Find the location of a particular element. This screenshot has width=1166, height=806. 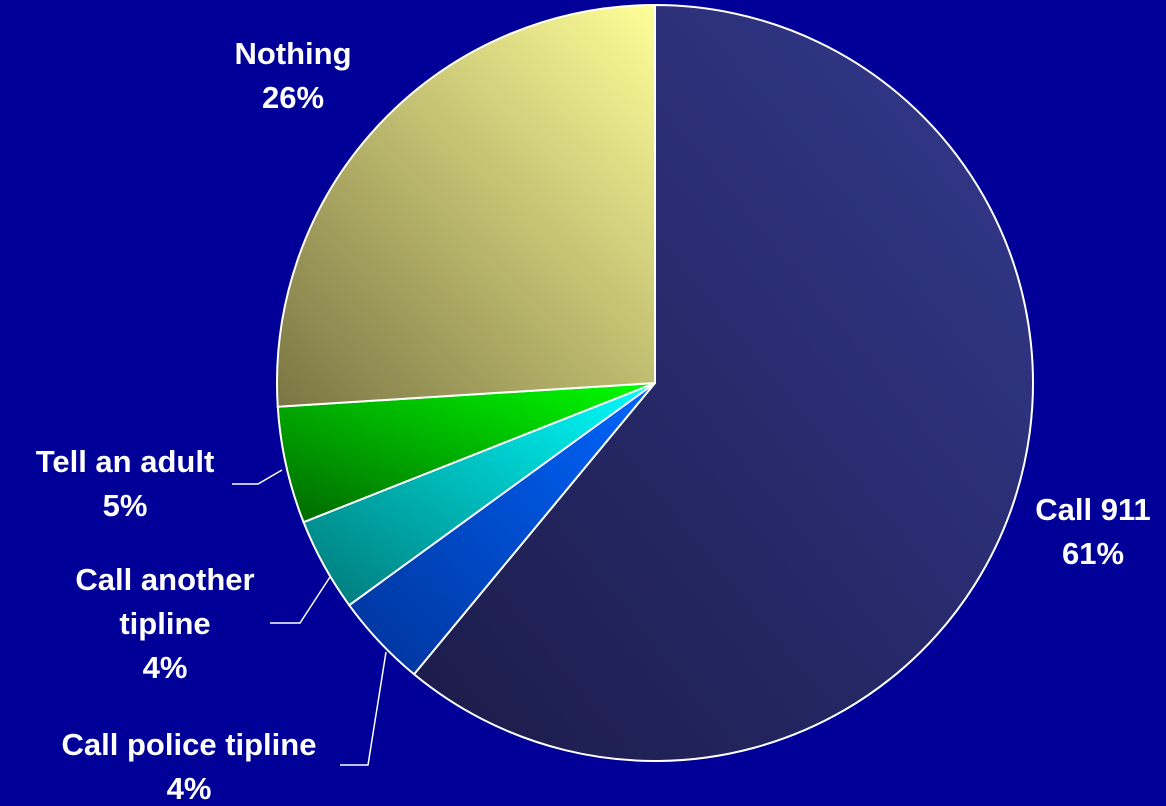

slice-category-label: tipline is located at coordinates (164, 623).